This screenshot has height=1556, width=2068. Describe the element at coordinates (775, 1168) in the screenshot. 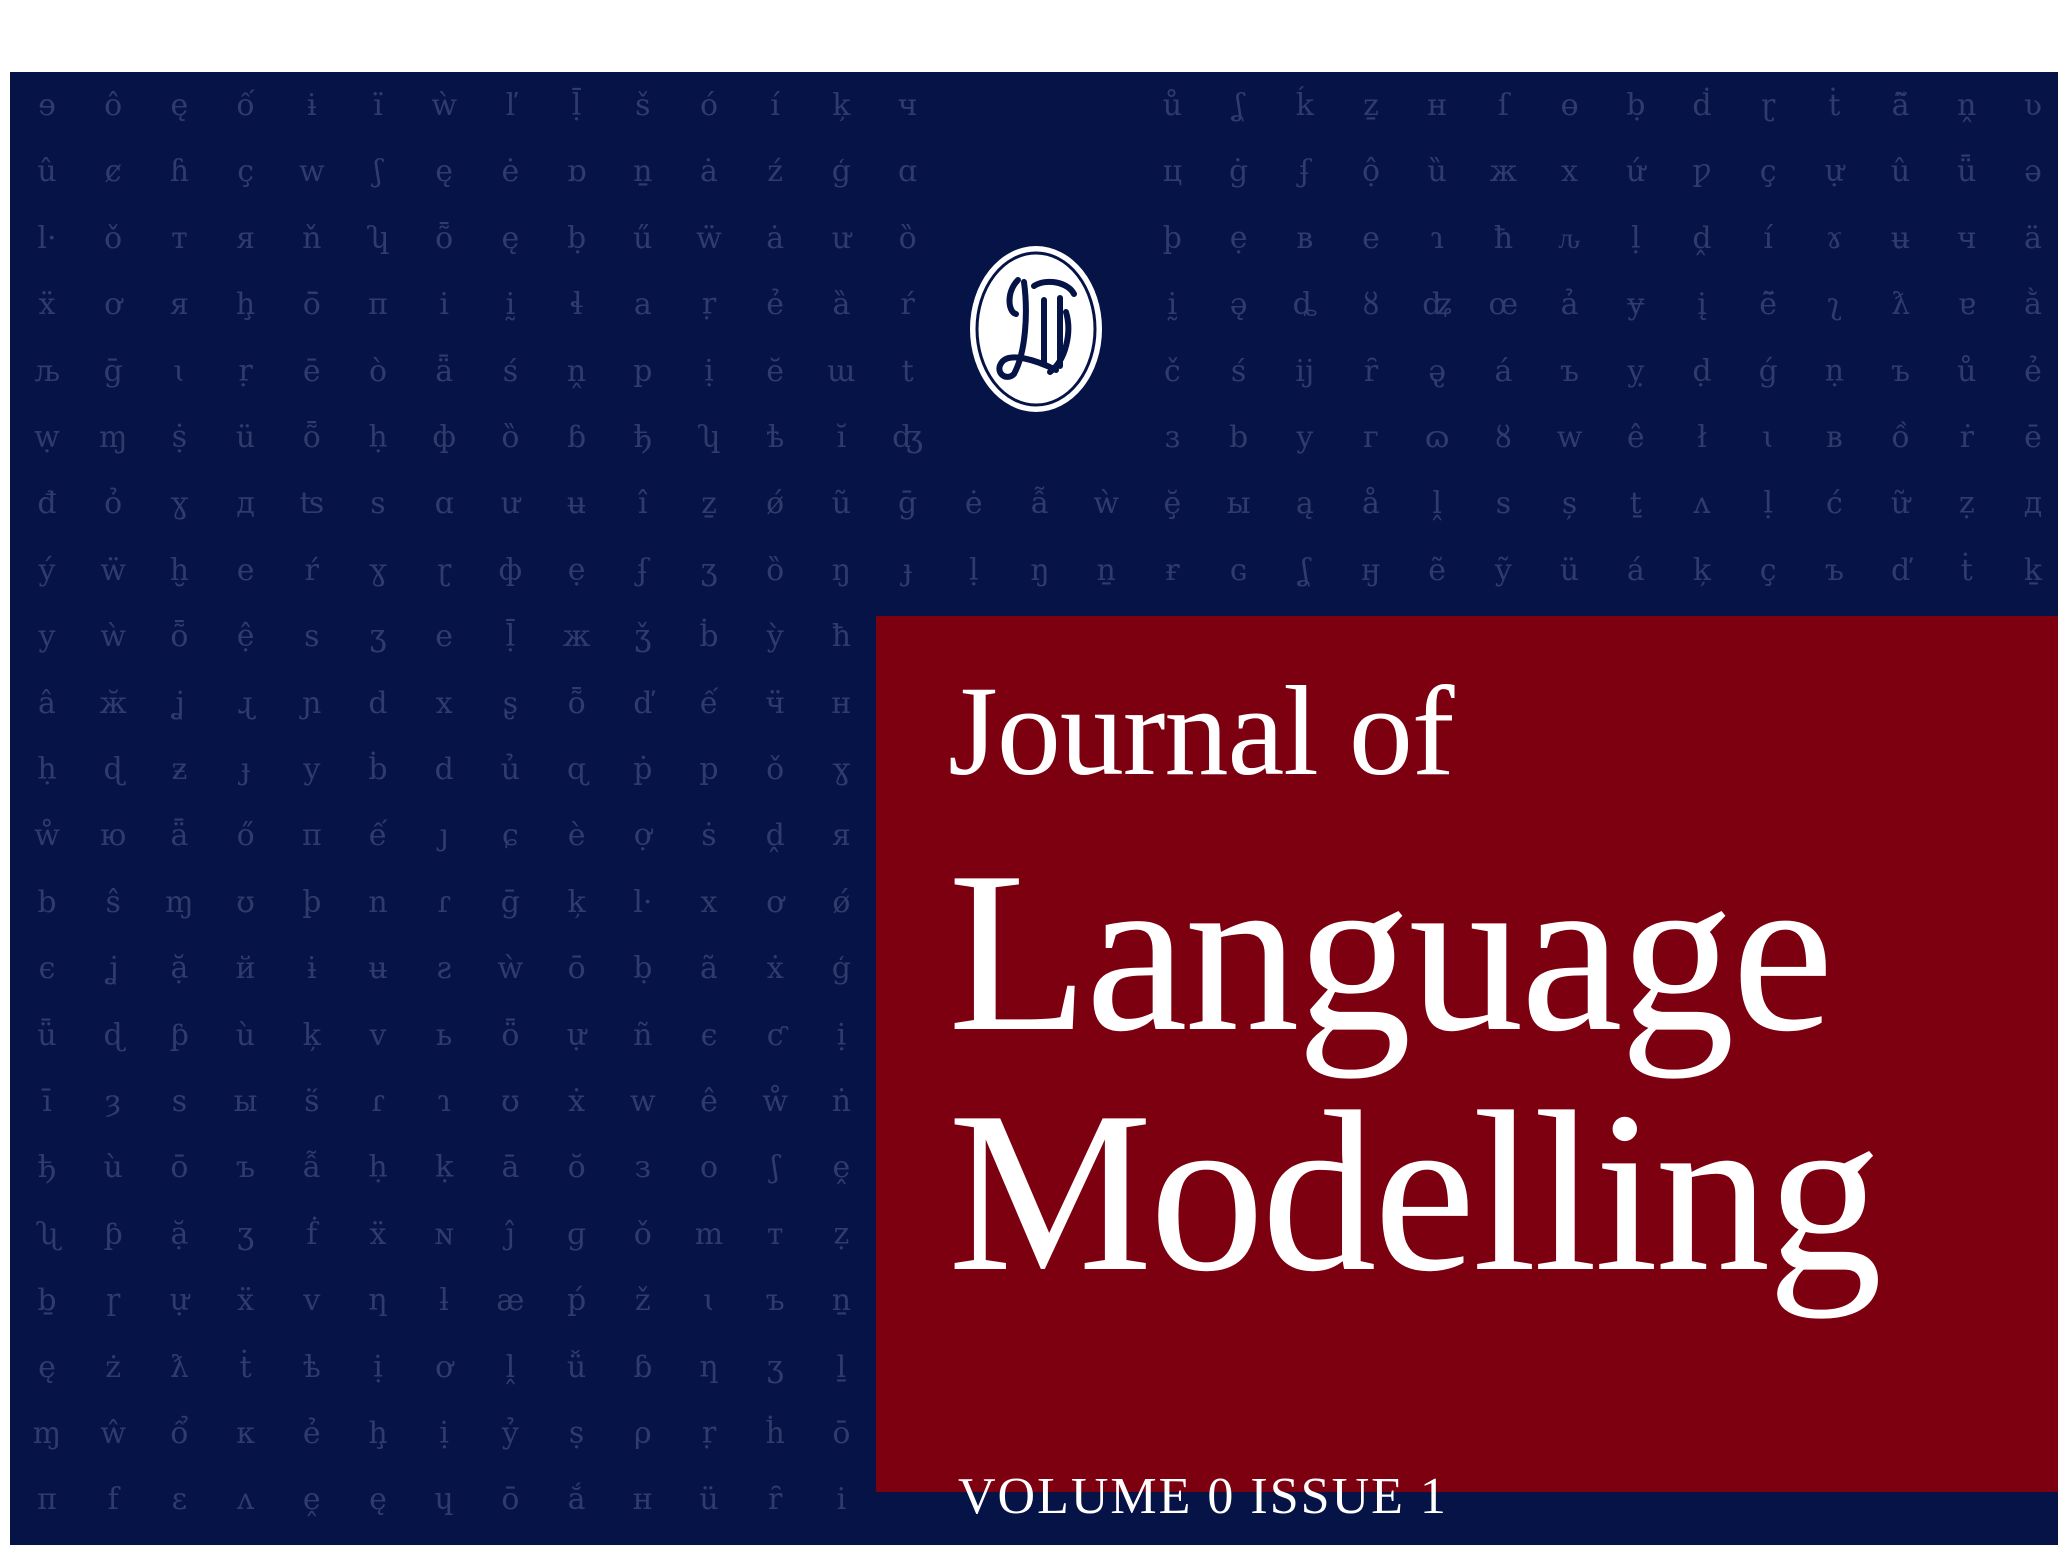

I see `ipa-glyph: ʃ` at that location.